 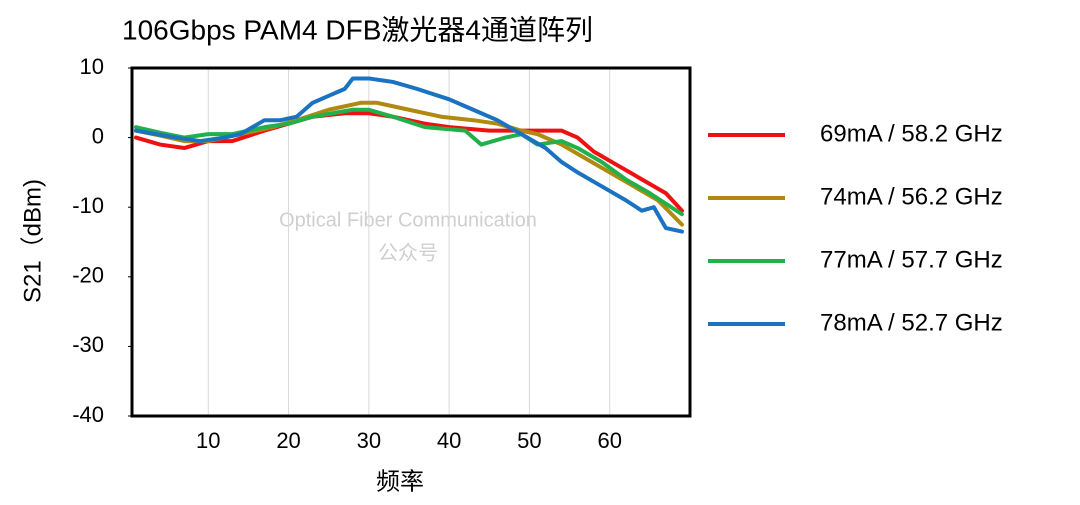 I want to click on x-tick-label: 30, so click(x=369, y=440).